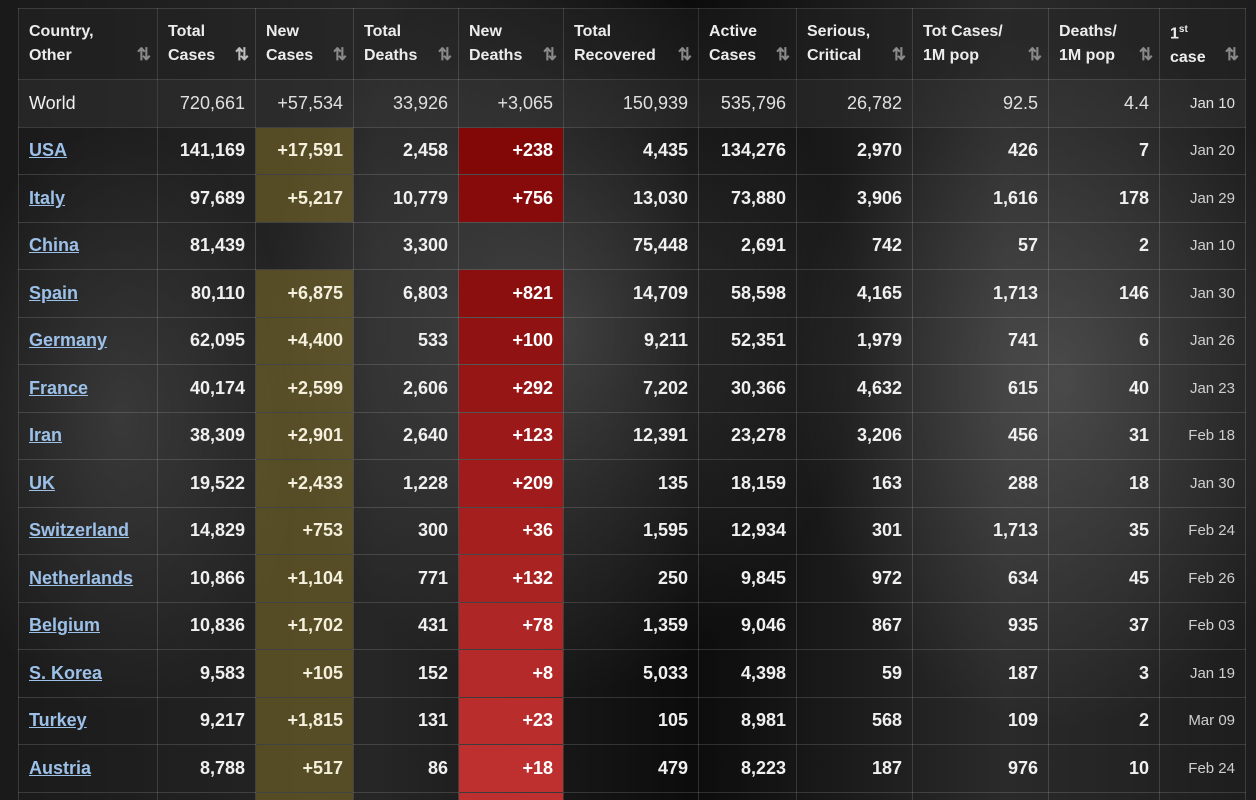 Image resolution: width=1256 pixels, height=800 pixels. What do you see at coordinates (406, 245) in the screenshot?
I see `total-deaths-cell: 3,300` at bounding box center [406, 245].